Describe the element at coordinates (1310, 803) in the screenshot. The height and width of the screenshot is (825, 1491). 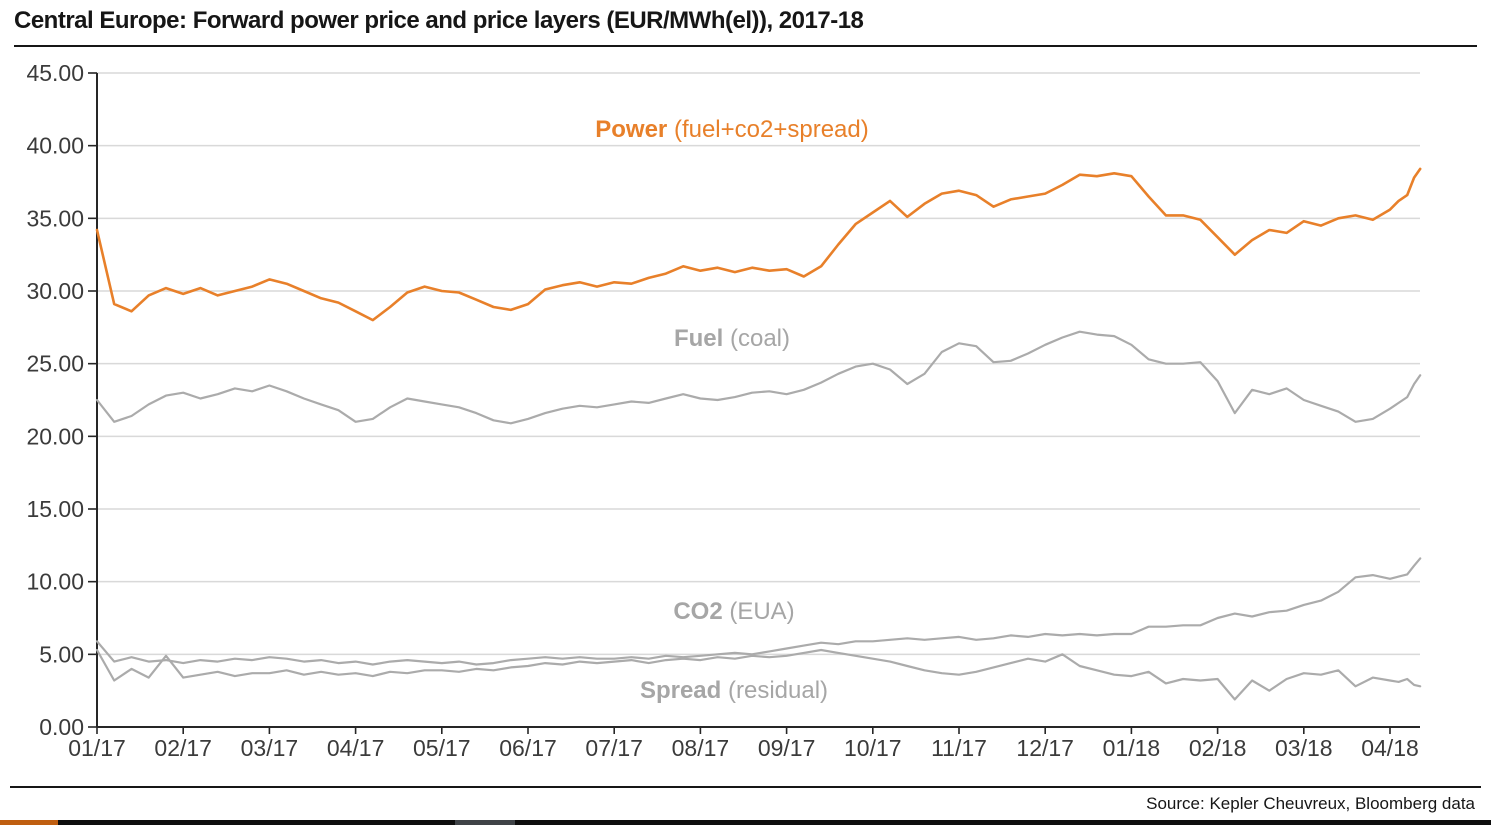
I see `source-attribution: Source: Kepler Cheuvreux, Bloomberg data` at that location.